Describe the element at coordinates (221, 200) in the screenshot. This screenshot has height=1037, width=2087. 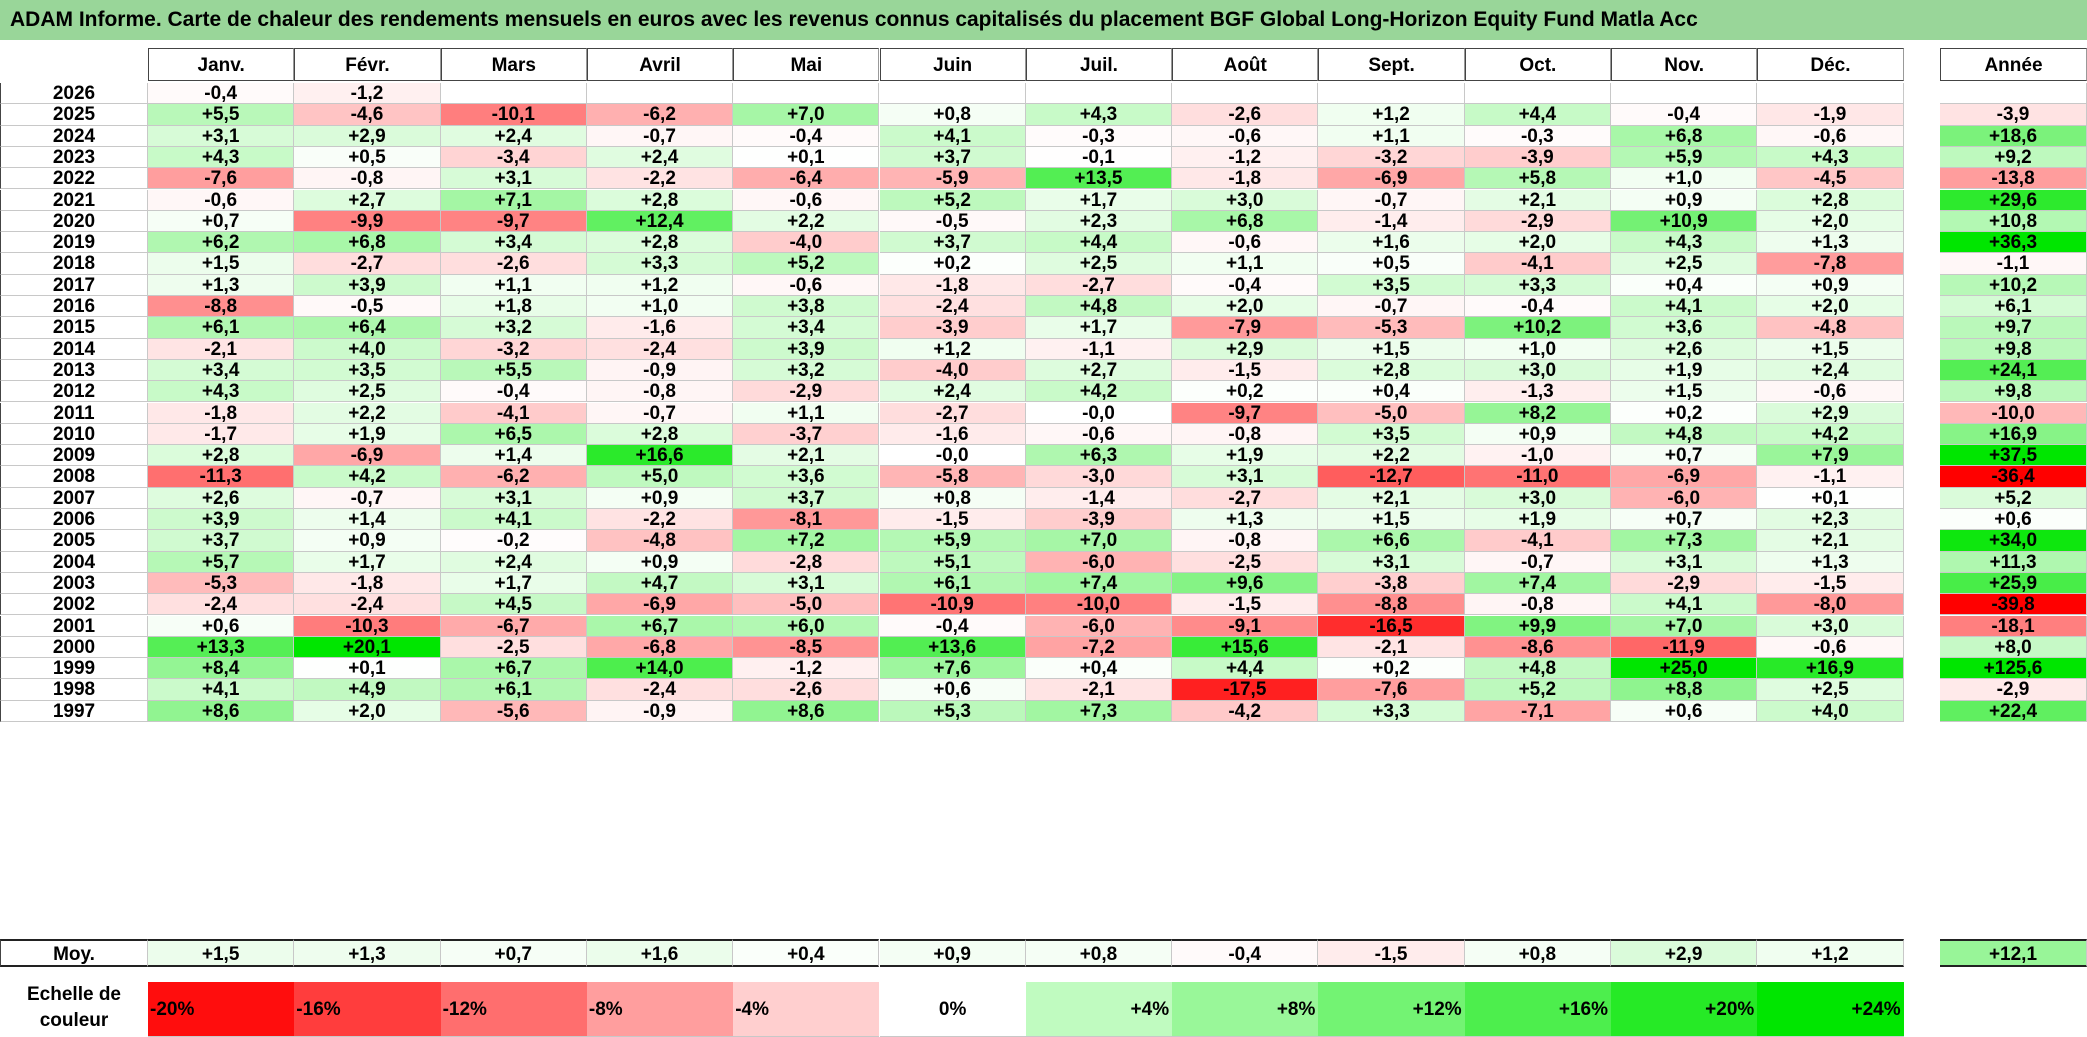
I see `heatmap-cell: -0,6` at that location.